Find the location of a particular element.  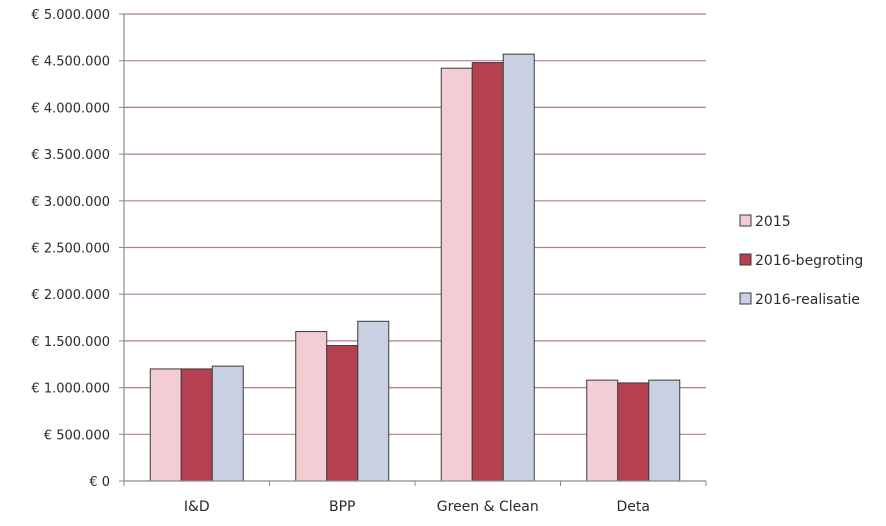

y-tick-label: € 4.000.000 is located at coordinates (70, 108).